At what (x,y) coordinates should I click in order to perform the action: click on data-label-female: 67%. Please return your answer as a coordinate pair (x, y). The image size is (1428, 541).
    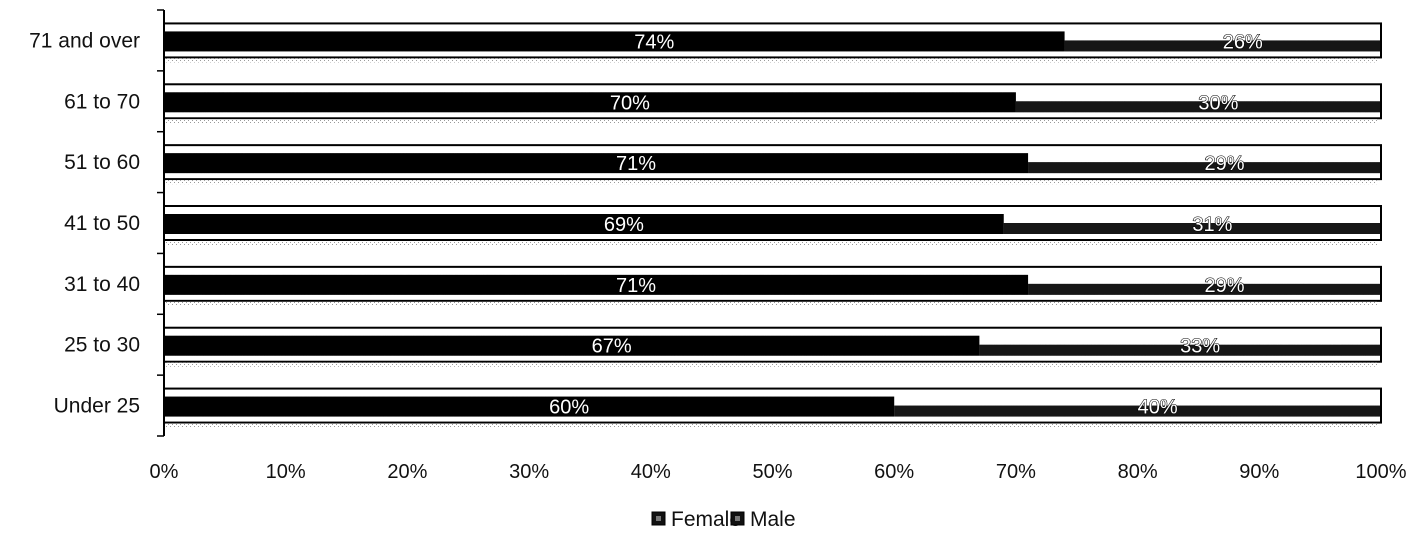
    Looking at the image, I should click on (612, 347).